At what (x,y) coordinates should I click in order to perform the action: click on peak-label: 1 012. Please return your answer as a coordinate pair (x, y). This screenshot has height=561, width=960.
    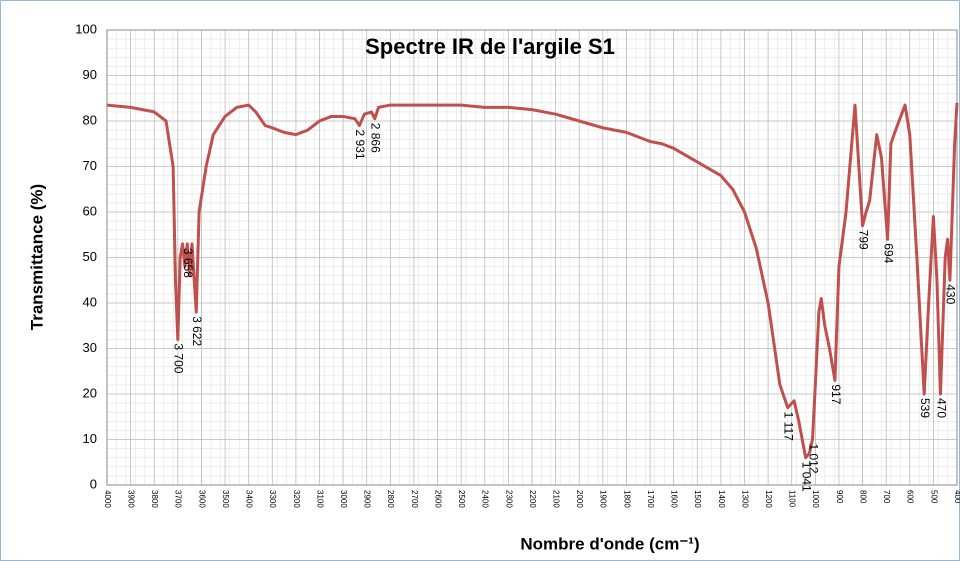
    Looking at the image, I should click on (813, 459).